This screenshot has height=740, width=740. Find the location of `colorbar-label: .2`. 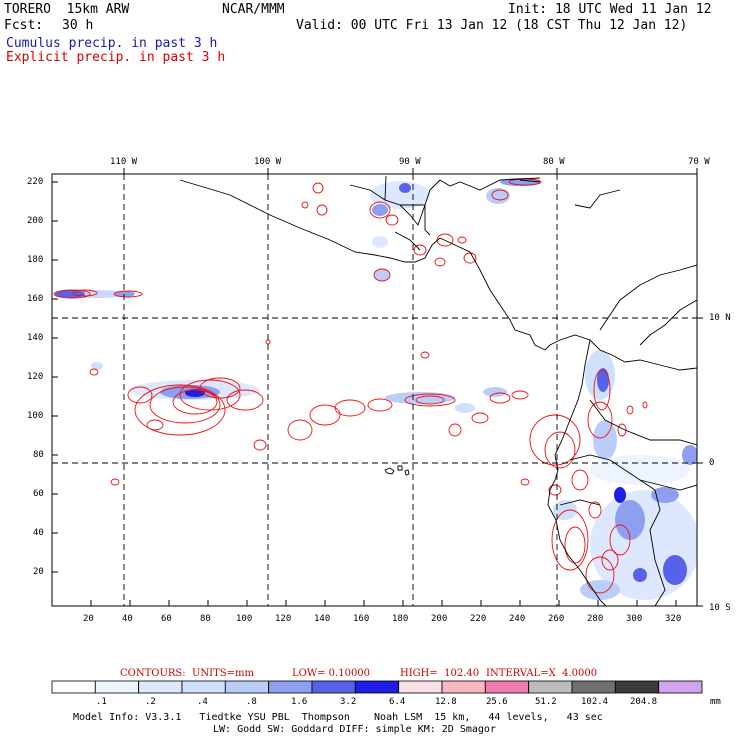

colorbar-label: .2 is located at coordinates (150, 702).